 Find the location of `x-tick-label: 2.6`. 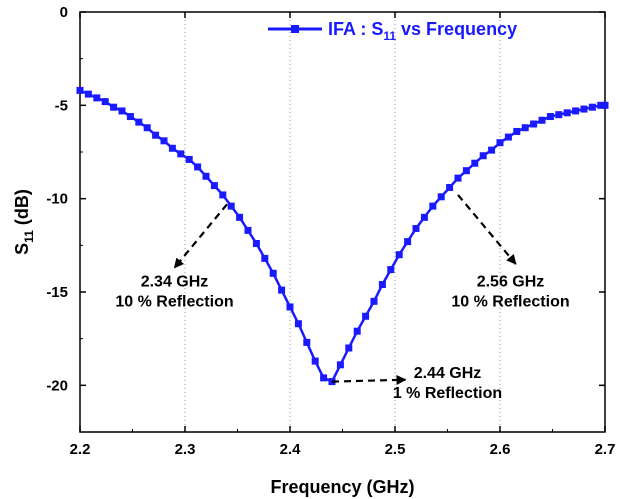

x-tick-label: 2.6 is located at coordinates (500, 449).